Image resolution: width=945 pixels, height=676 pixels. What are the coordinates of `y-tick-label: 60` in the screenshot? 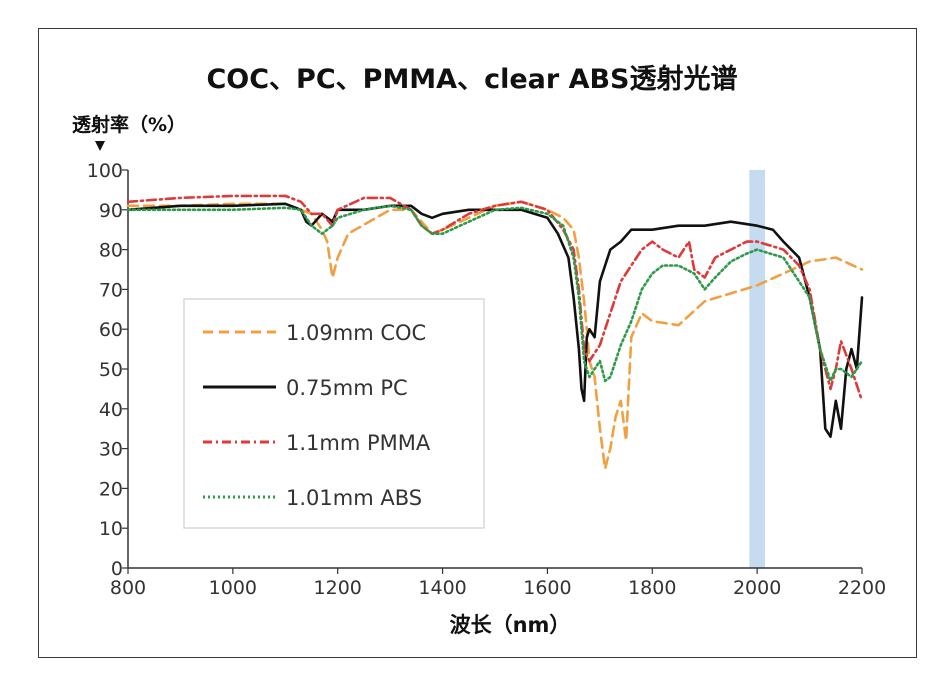 It's located at (111, 330).